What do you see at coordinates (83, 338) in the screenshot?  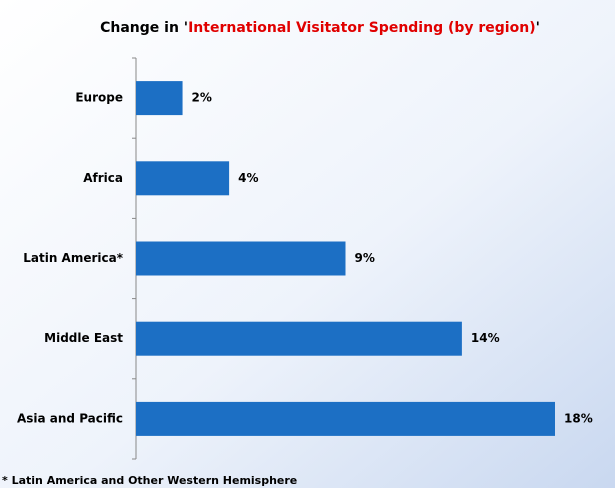 I see `category-label: Middle East` at bounding box center [83, 338].